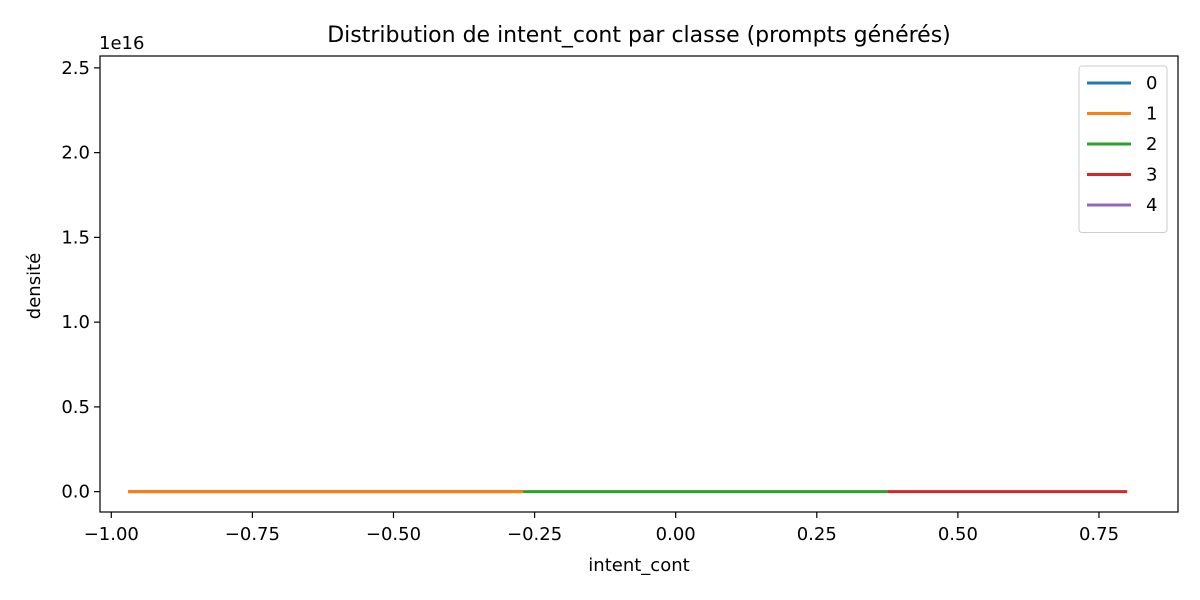 The height and width of the screenshot is (600, 1200). I want to click on legend-box, so click(1123, 149).